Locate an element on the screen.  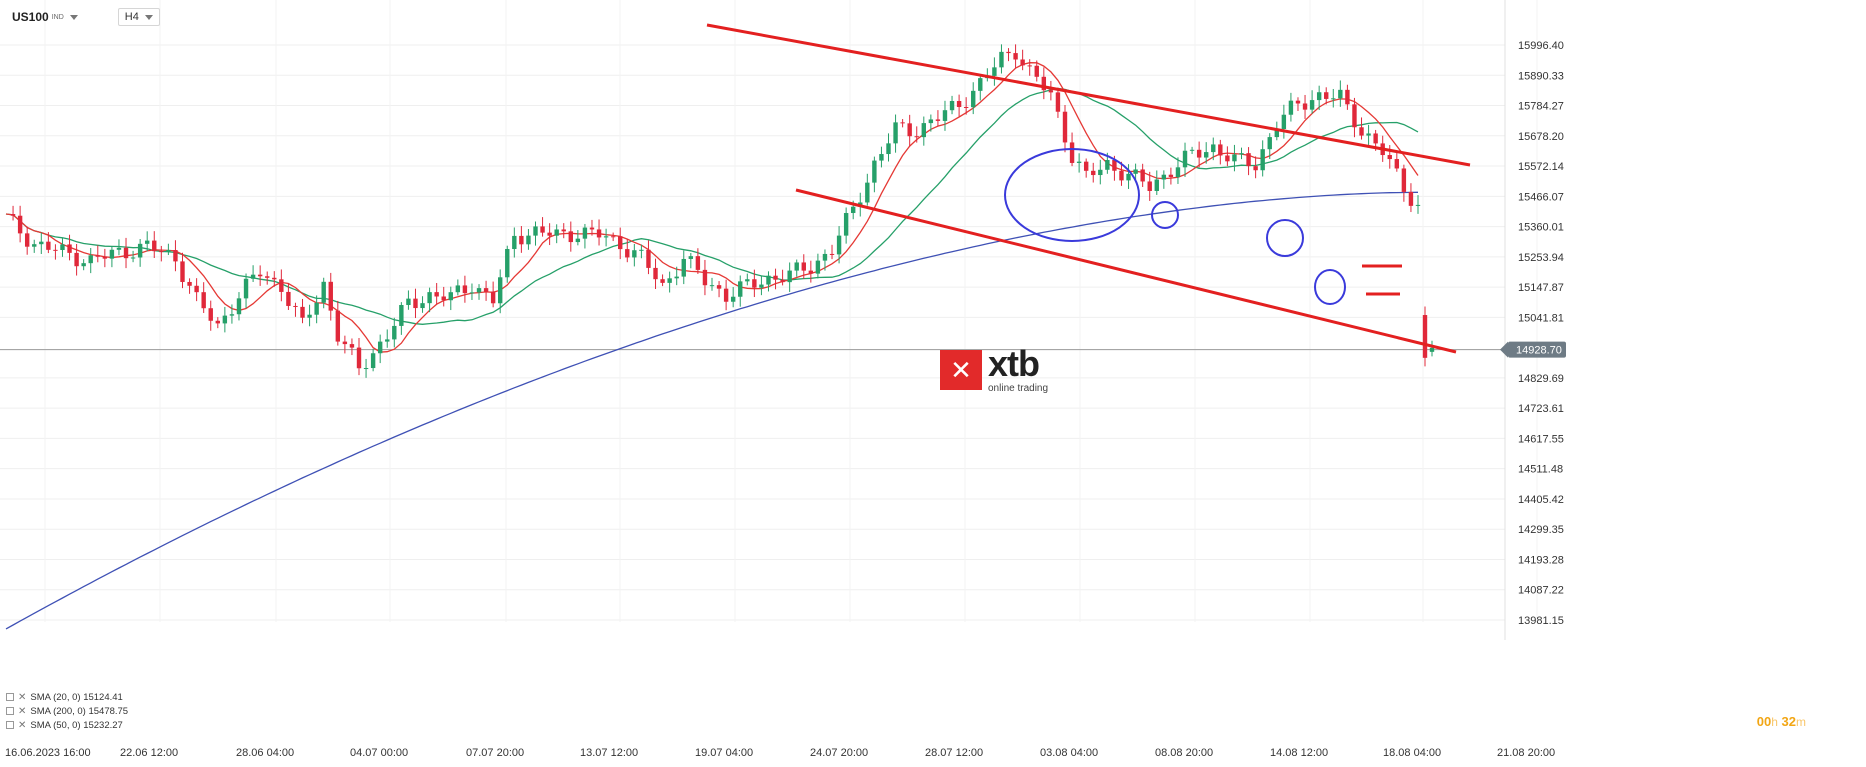
x-tick-label: 28.07 12:00 is located at coordinates (954, 753).